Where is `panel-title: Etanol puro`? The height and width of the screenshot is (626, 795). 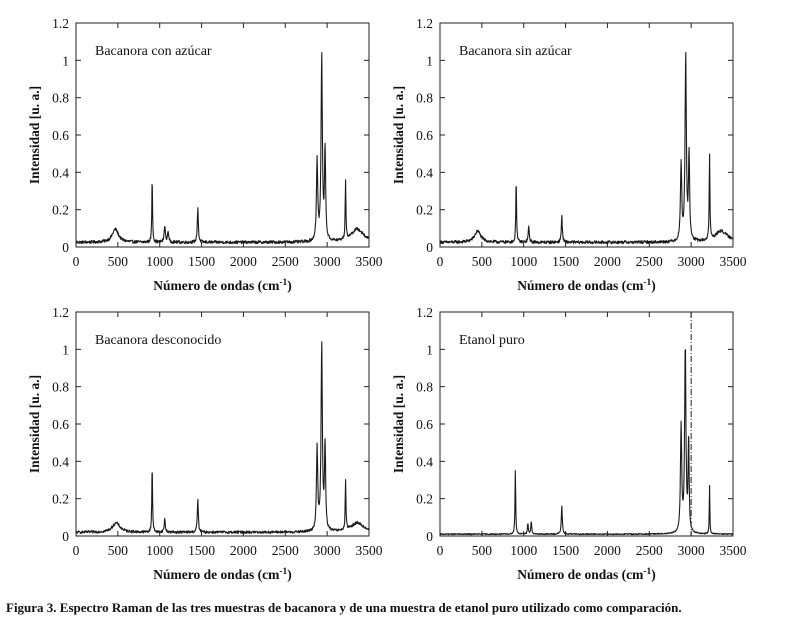 panel-title: Etanol puro is located at coordinates (492, 340).